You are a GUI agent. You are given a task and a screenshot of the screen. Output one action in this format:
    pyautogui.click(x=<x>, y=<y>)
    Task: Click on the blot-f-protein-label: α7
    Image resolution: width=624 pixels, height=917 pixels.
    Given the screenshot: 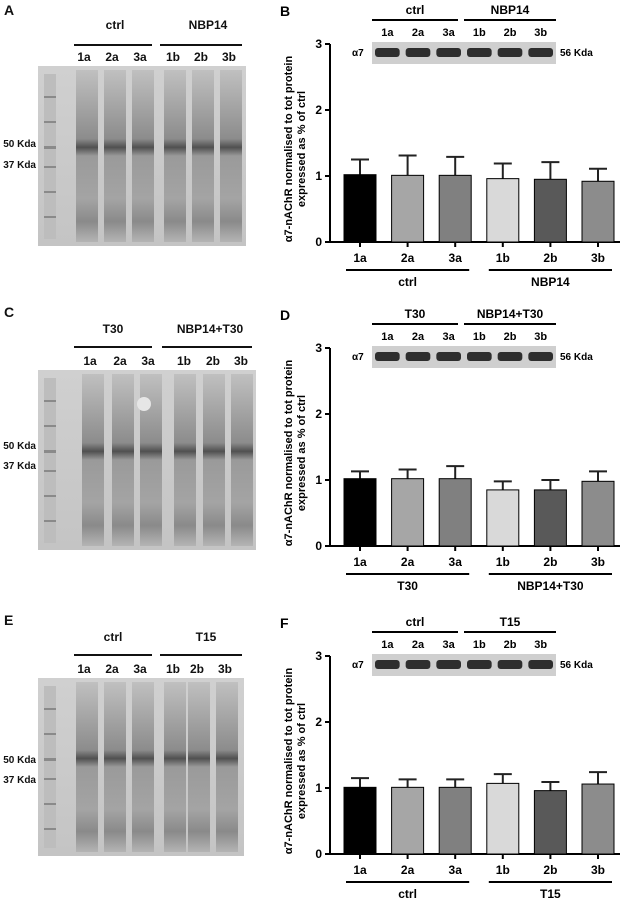 What is the action you would take?
    pyautogui.click(x=358, y=665)
    